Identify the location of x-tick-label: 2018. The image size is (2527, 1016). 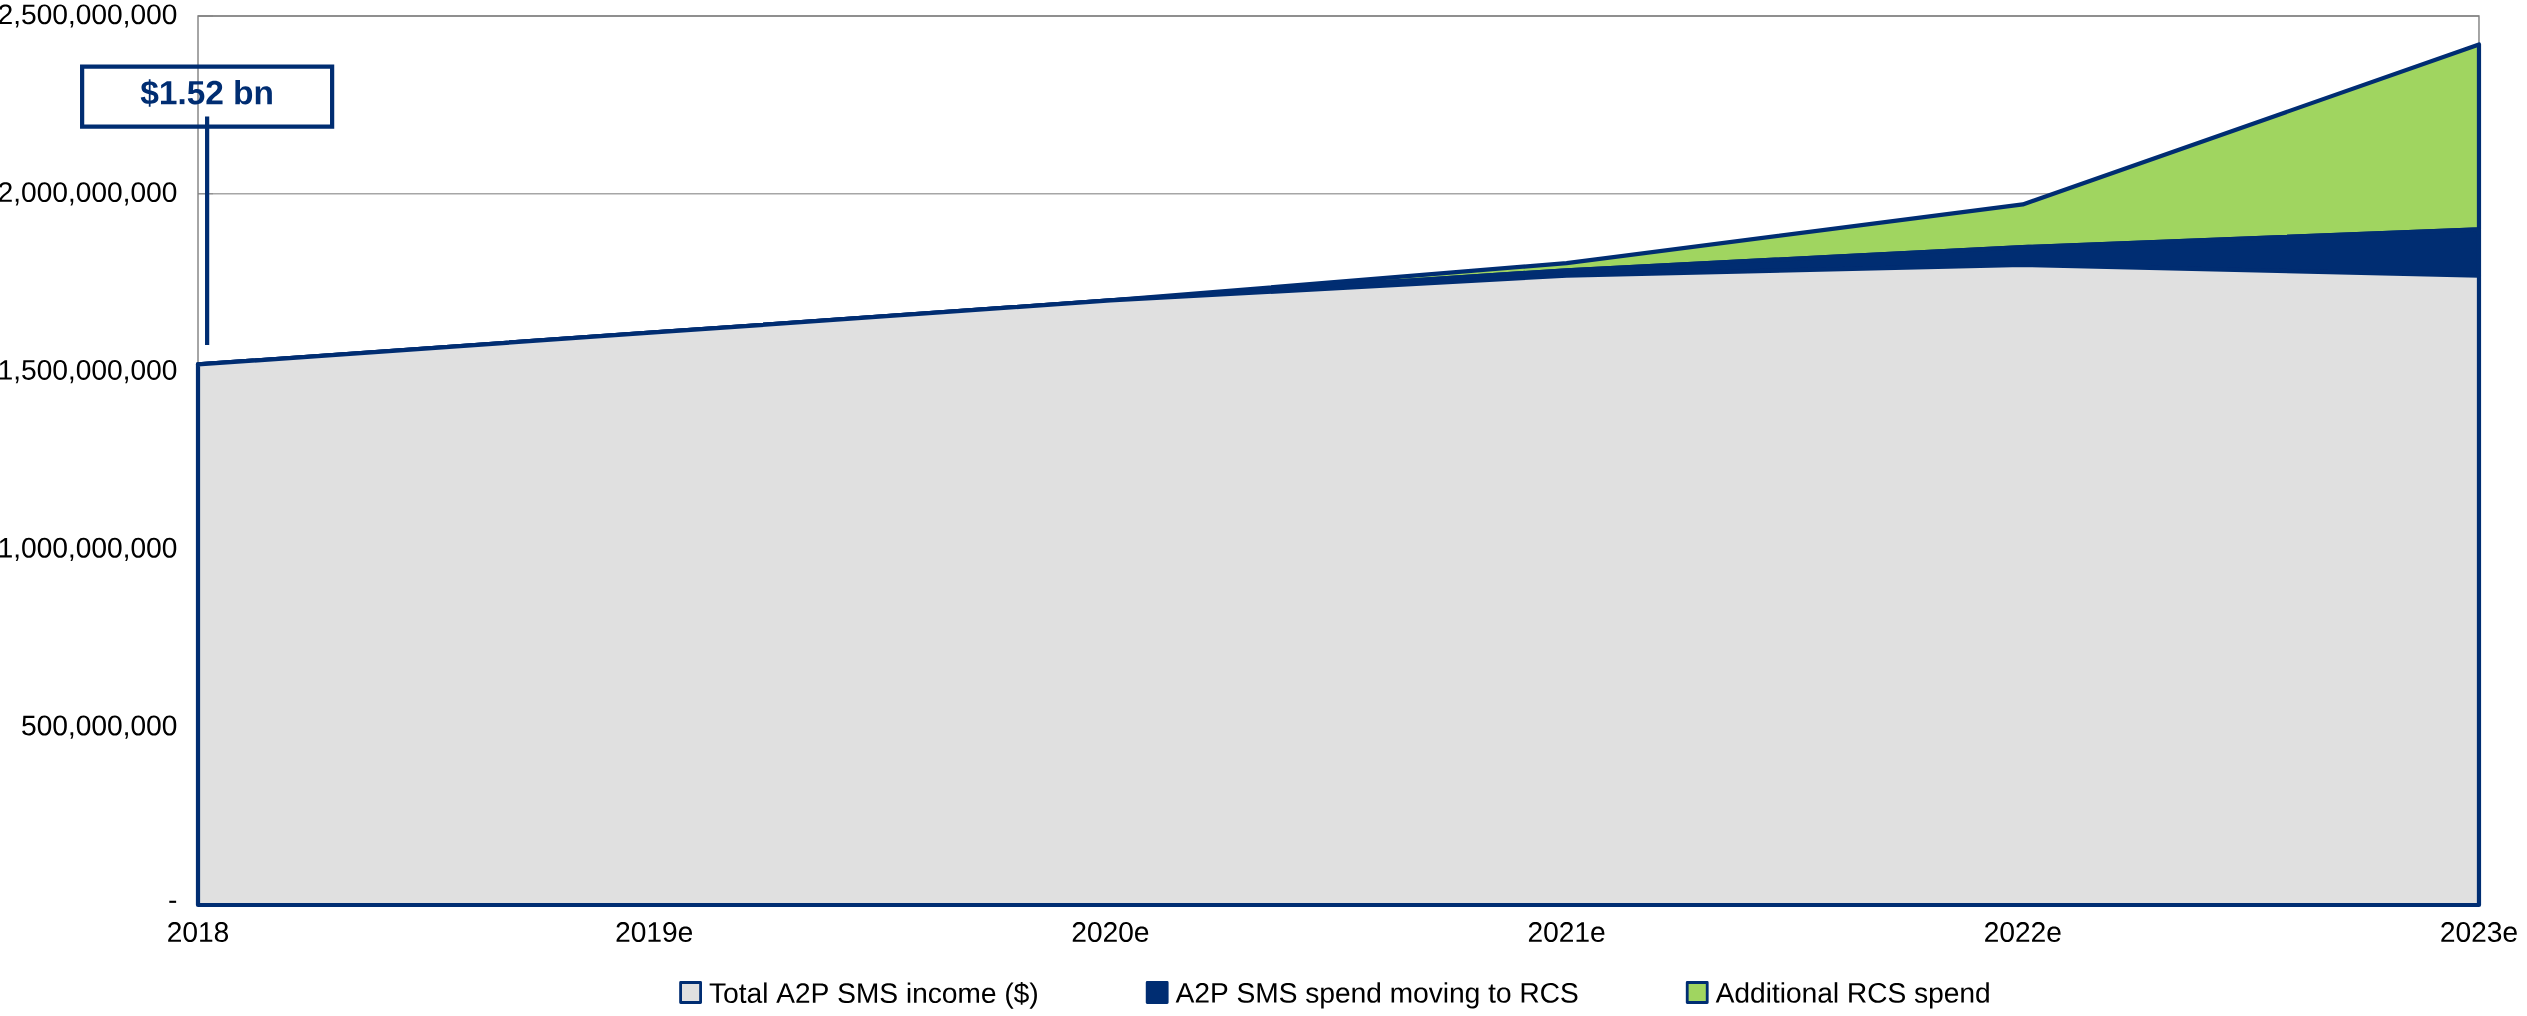
(198, 932).